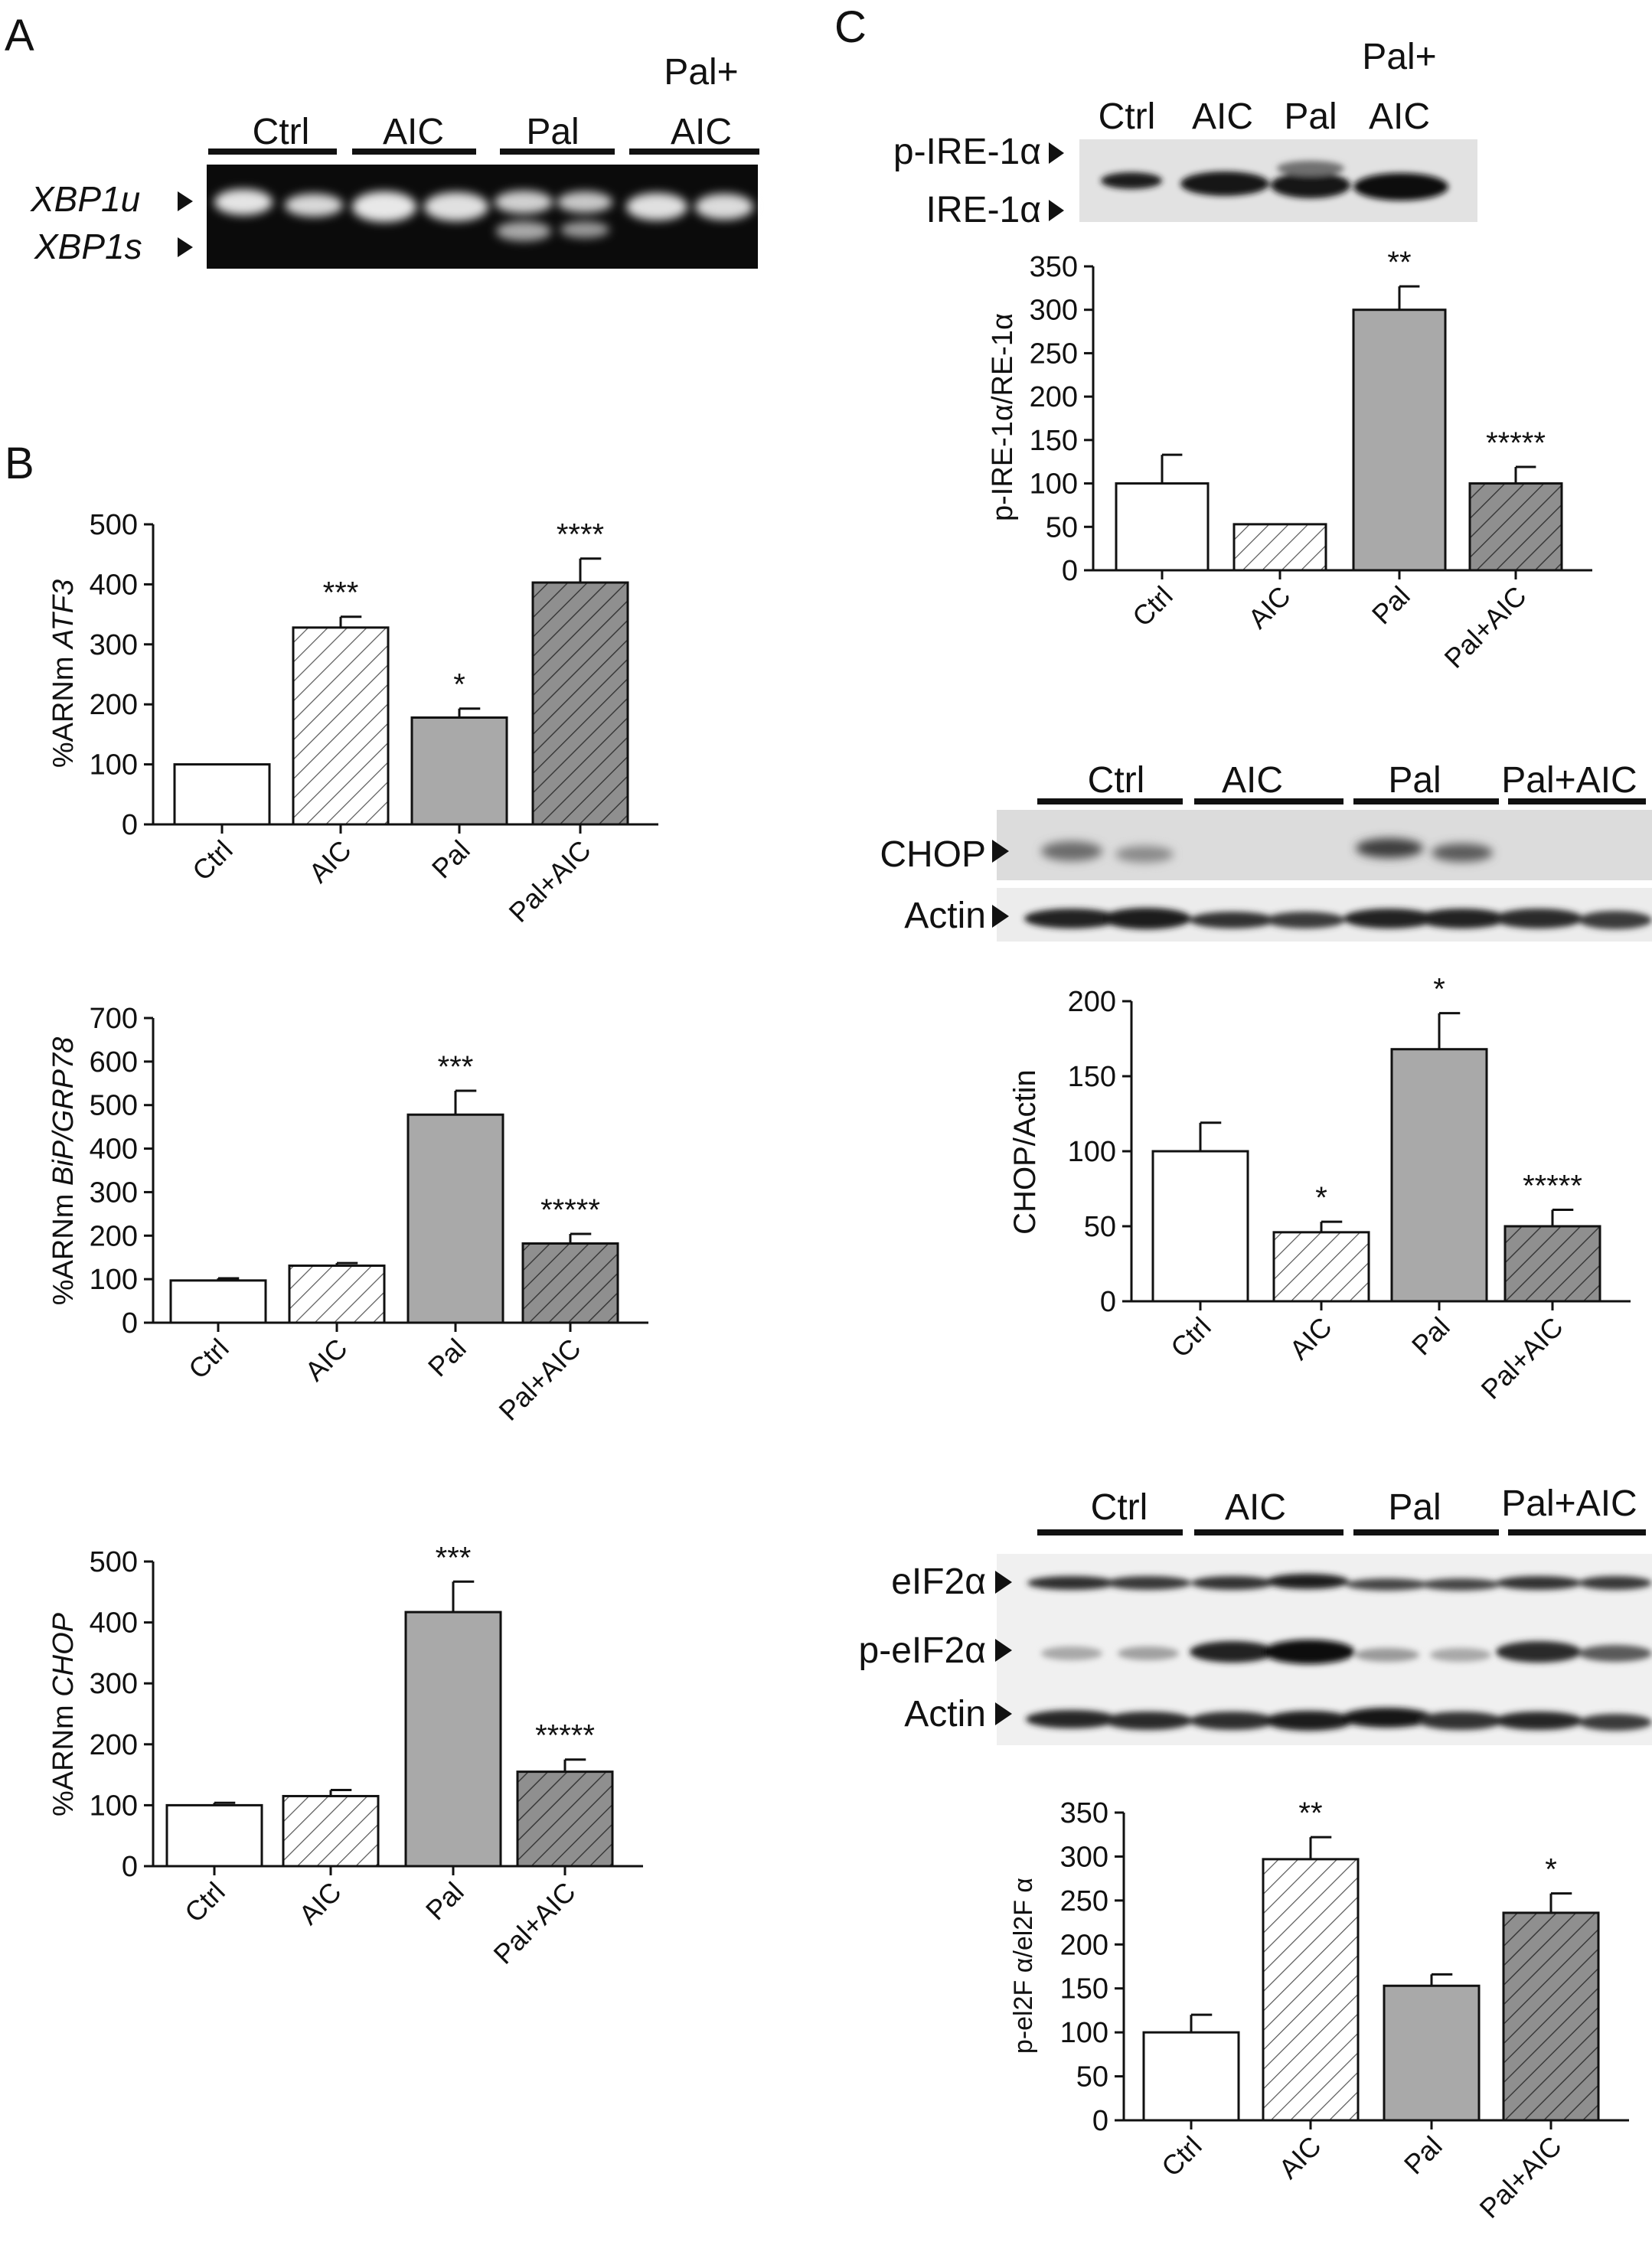  What do you see at coordinates (1414, 780) in the screenshot?
I see `blot-chop-group-label: Pal` at bounding box center [1414, 780].